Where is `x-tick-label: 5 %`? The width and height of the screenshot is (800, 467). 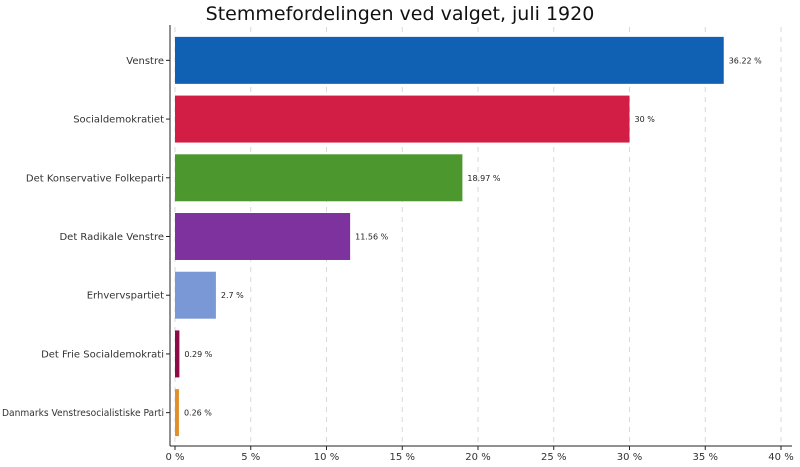
x-tick-label: 5 % is located at coordinates (250, 457).